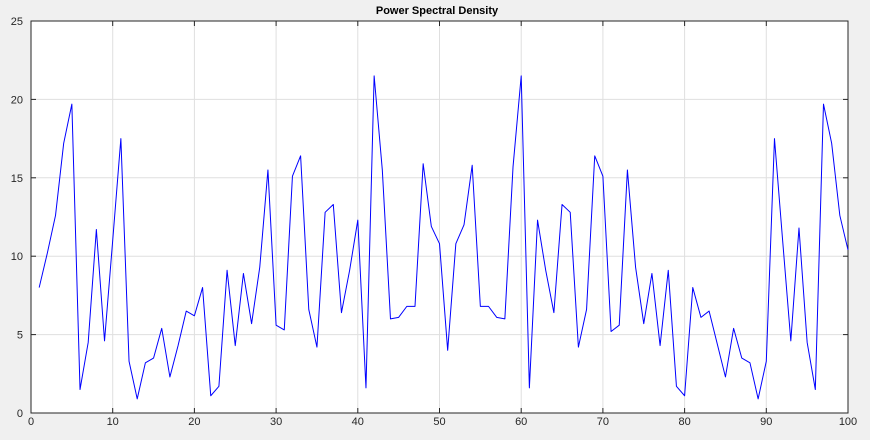 The image size is (870, 440). What do you see at coordinates (31, 422) in the screenshot?
I see `x-tick-label: 0` at bounding box center [31, 422].